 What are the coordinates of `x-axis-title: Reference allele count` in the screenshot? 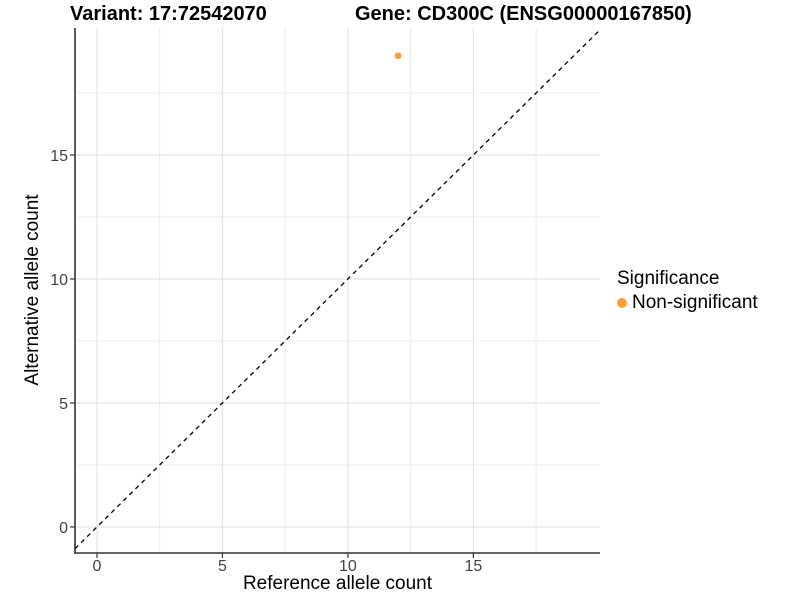 It's located at (337, 583).